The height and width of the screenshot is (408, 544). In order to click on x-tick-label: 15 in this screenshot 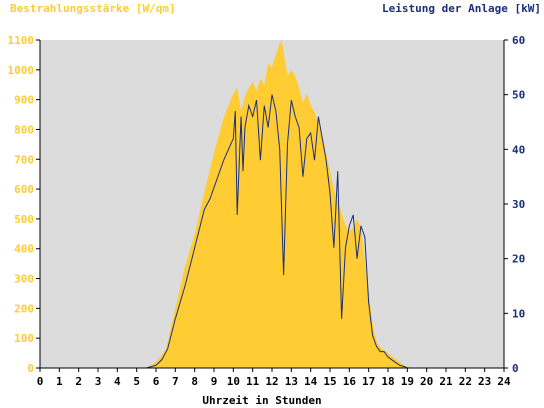, I will do `click(329, 381)`.